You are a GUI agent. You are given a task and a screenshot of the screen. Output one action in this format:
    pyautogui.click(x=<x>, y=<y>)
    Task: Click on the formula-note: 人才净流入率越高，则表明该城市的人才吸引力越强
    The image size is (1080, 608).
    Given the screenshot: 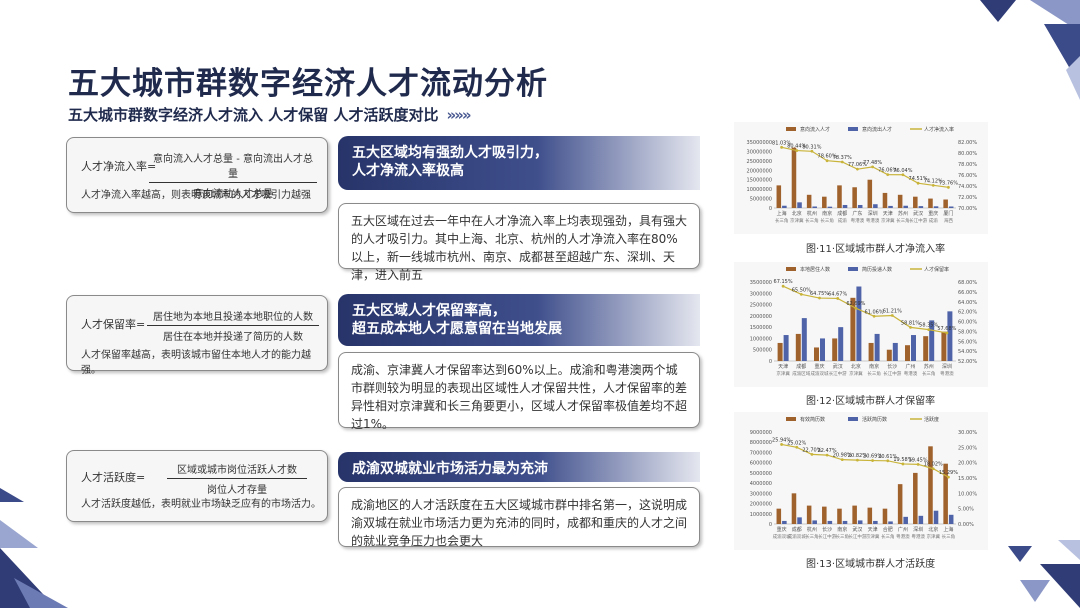 What is the action you would take?
    pyautogui.click(x=196, y=195)
    